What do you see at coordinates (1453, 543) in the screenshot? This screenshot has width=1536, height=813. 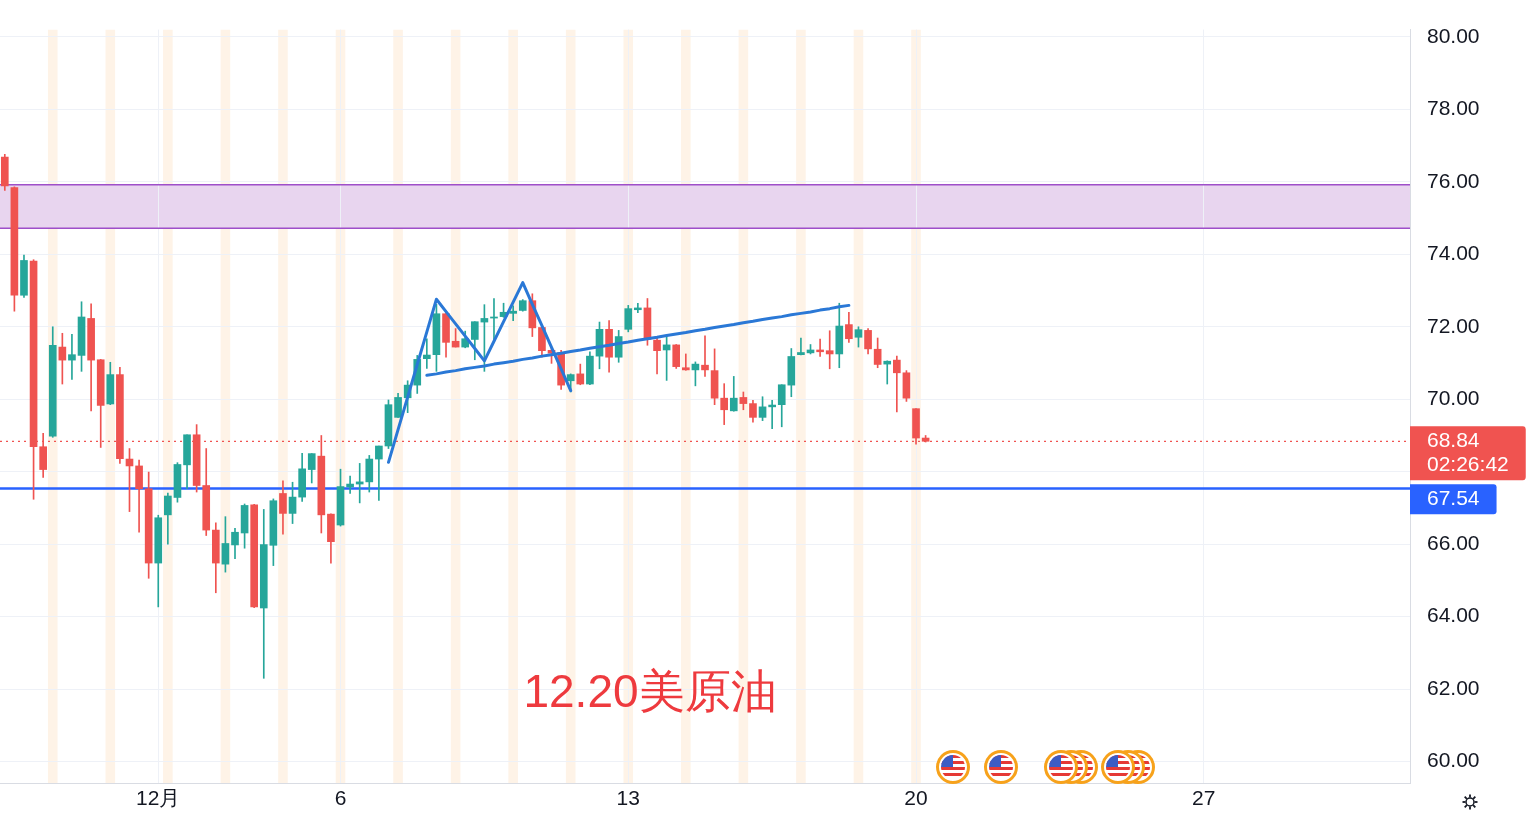 I see `y-tick-label: 66.00` at bounding box center [1453, 543].